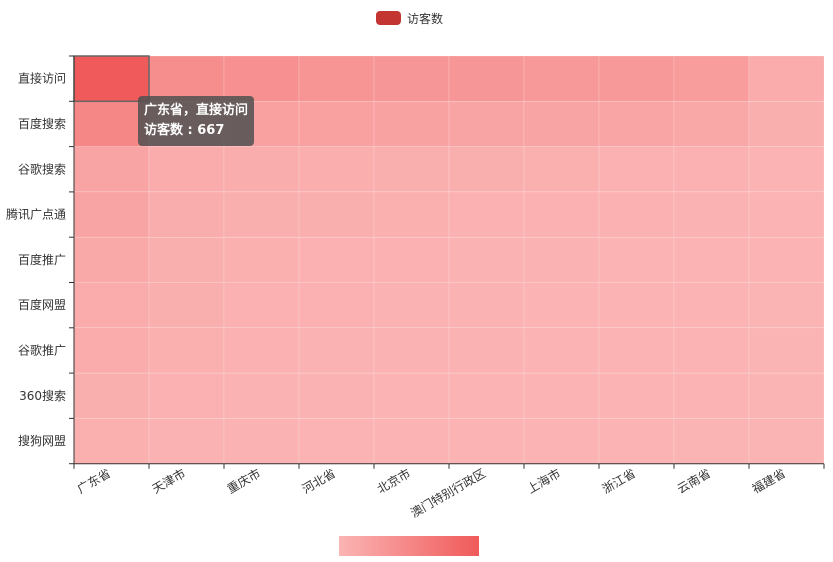  I want to click on highlighted-cell, so click(111, 79).